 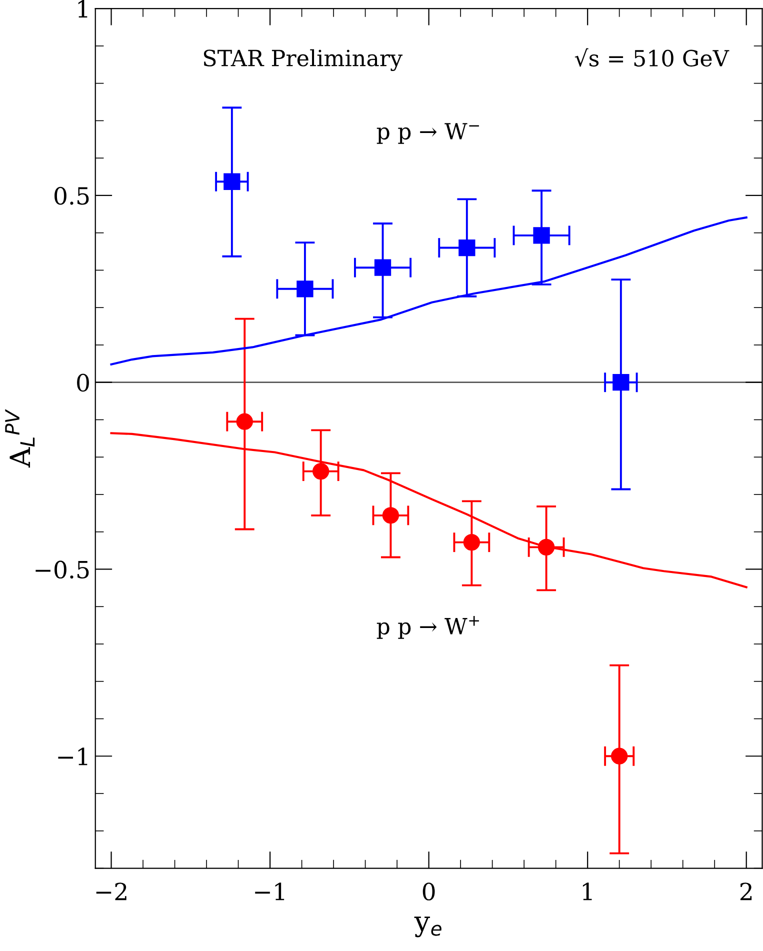 What do you see at coordinates (427, 133) in the screenshot?
I see `annotation: p p → W$^{−}$` at bounding box center [427, 133].